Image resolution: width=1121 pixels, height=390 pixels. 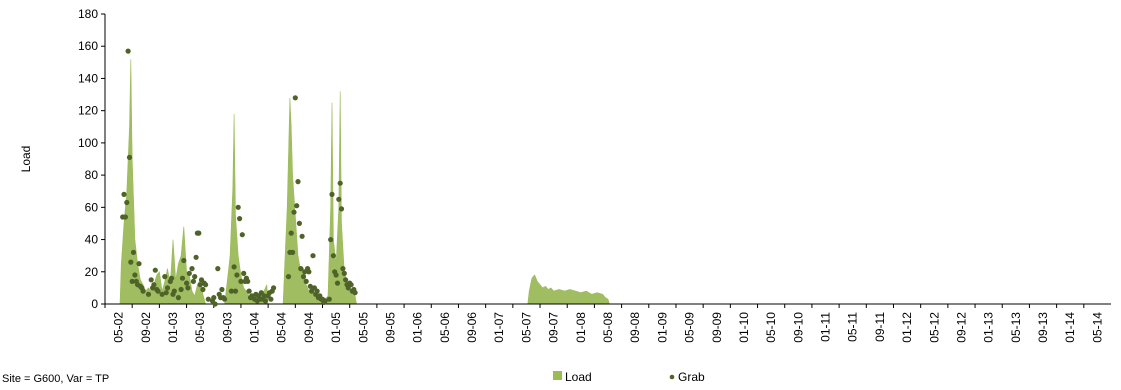 I want to click on x-tick-label: 01-10, so click(x=744, y=327).